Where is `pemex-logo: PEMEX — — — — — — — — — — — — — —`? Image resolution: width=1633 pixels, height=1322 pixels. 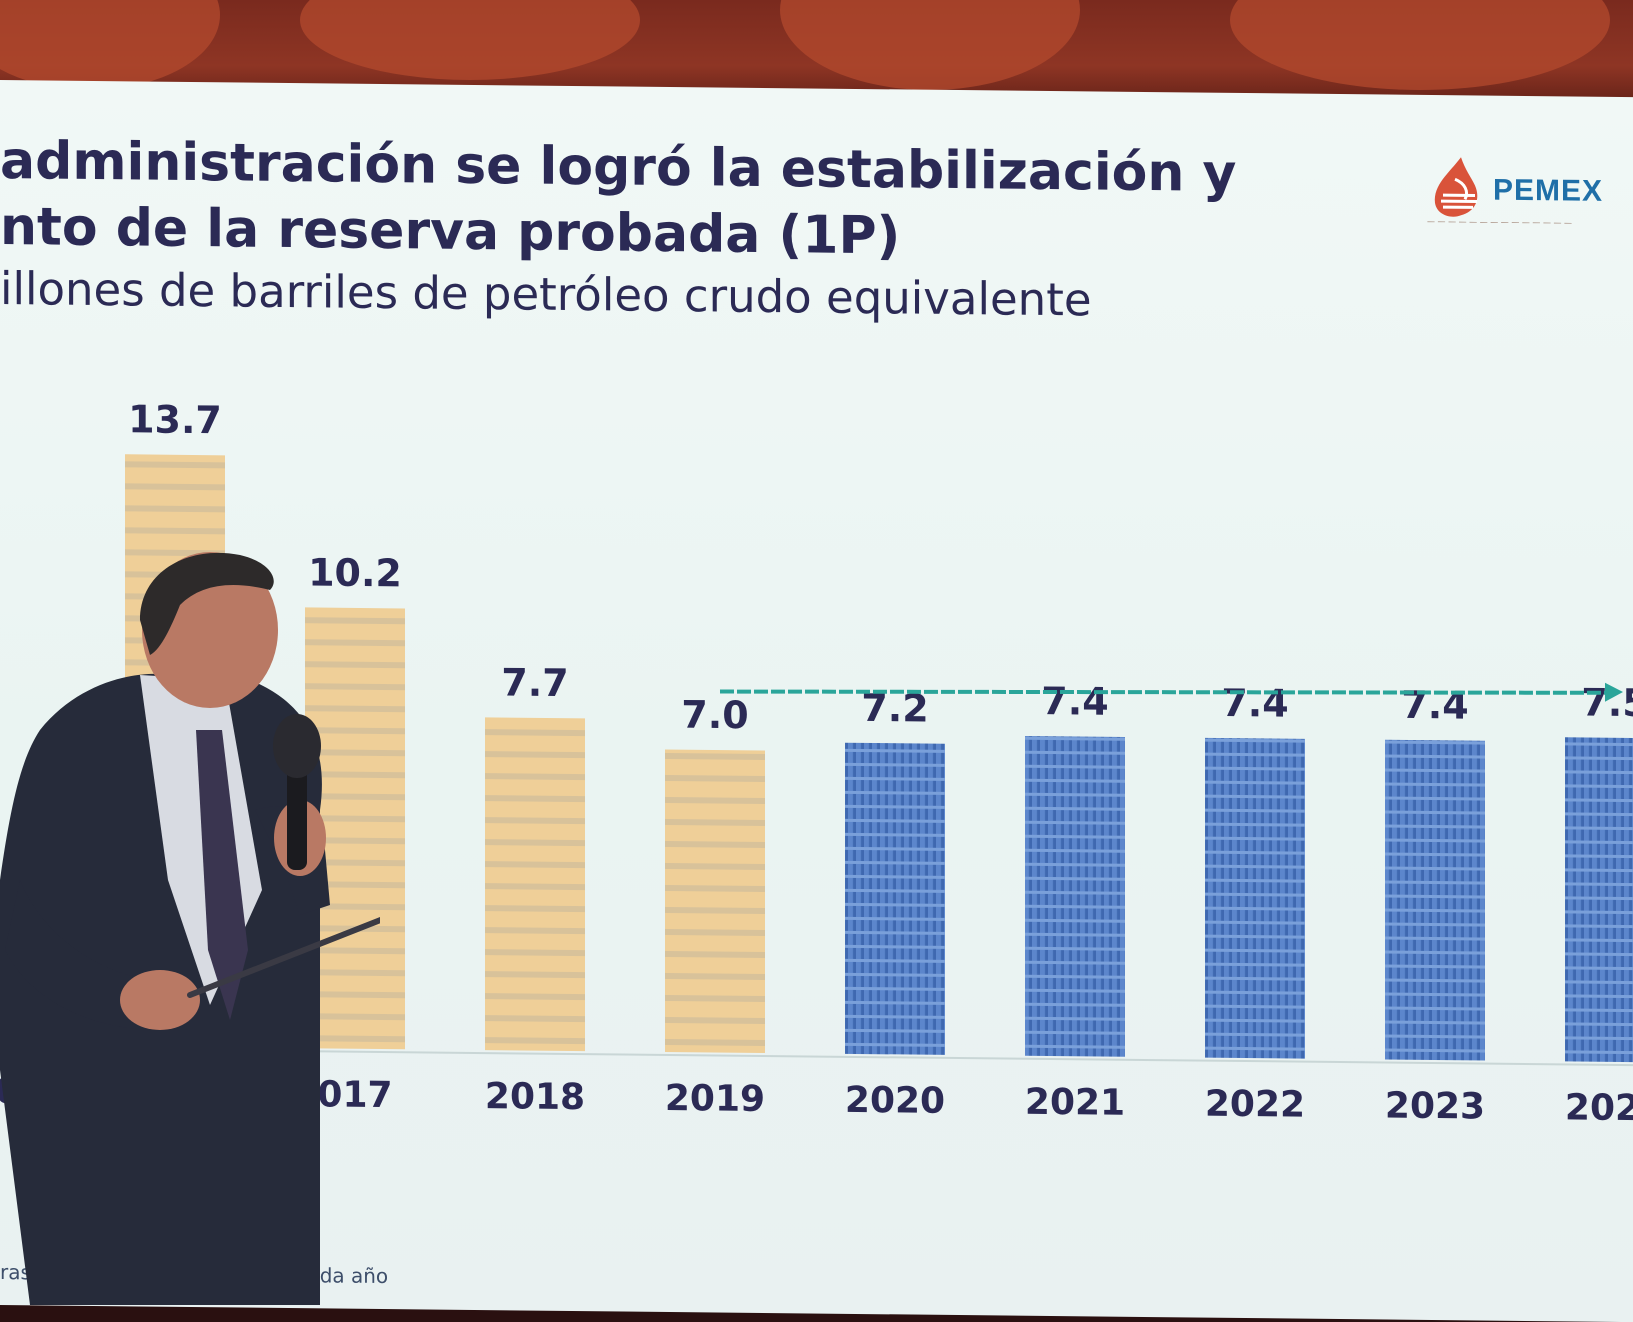 pemex-logo: PEMEX — — — — — — — — — — — — — — is located at coordinates (1529, 196).